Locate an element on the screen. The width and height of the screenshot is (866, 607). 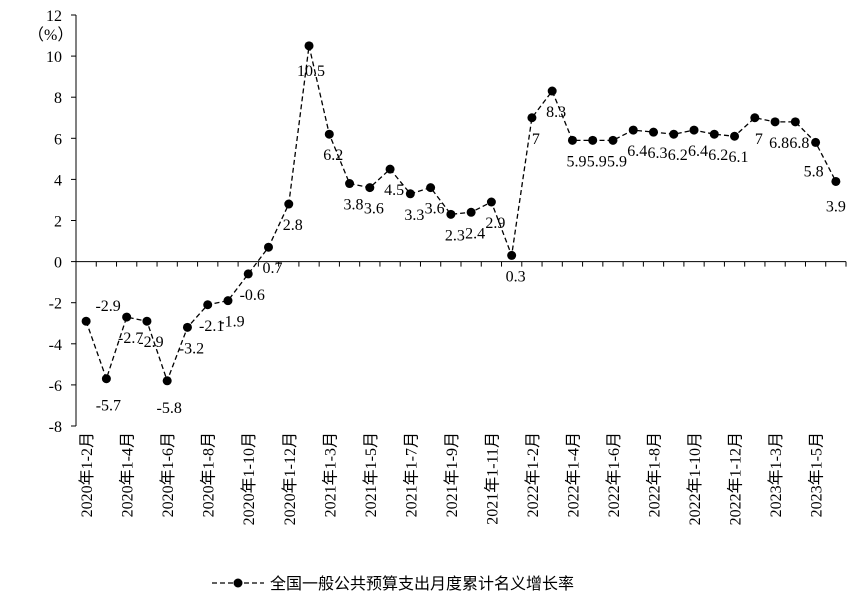
data-label: 2.9 is located at coordinates (495, 223).